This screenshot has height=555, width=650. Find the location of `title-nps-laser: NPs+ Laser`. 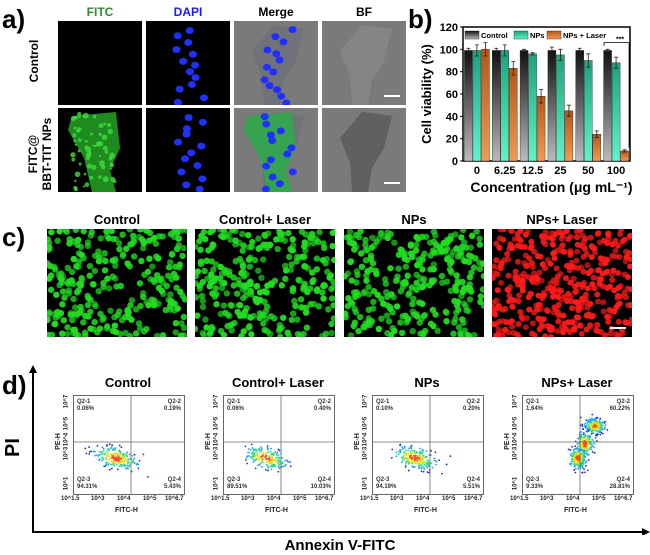

title-nps-laser: NPs+ Laser is located at coordinates (562, 219).